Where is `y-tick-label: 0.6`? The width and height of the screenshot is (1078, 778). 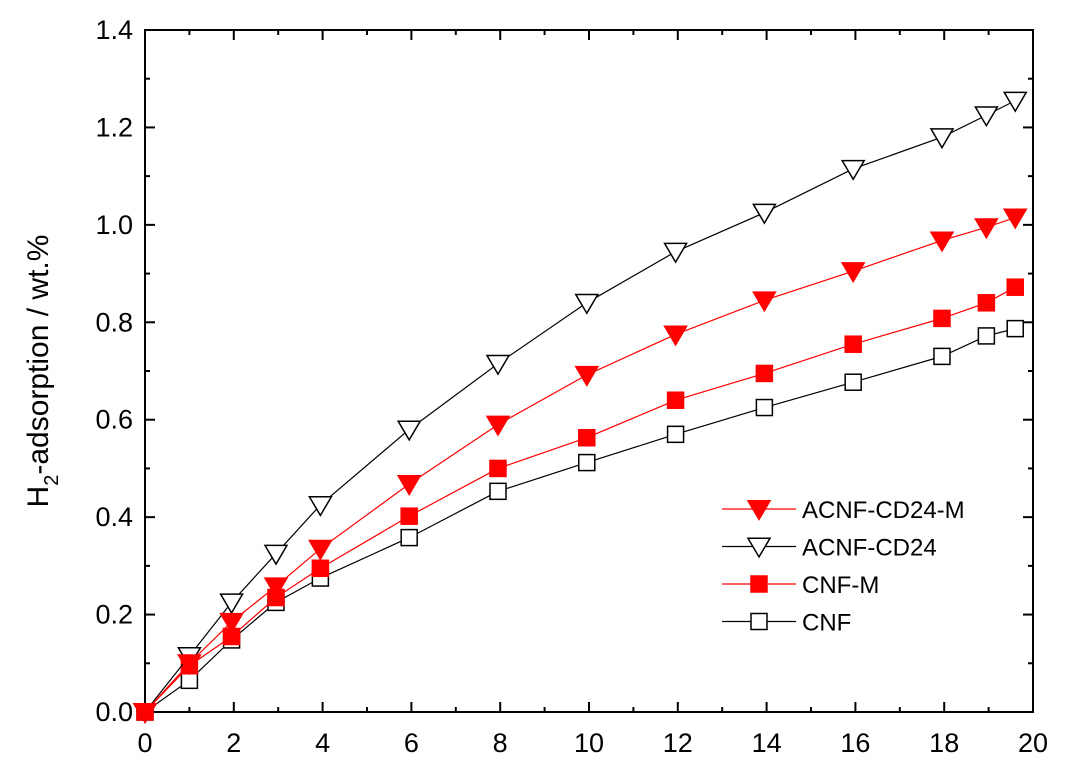 y-tick-label: 0.6 is located at coordinates (114, 420).